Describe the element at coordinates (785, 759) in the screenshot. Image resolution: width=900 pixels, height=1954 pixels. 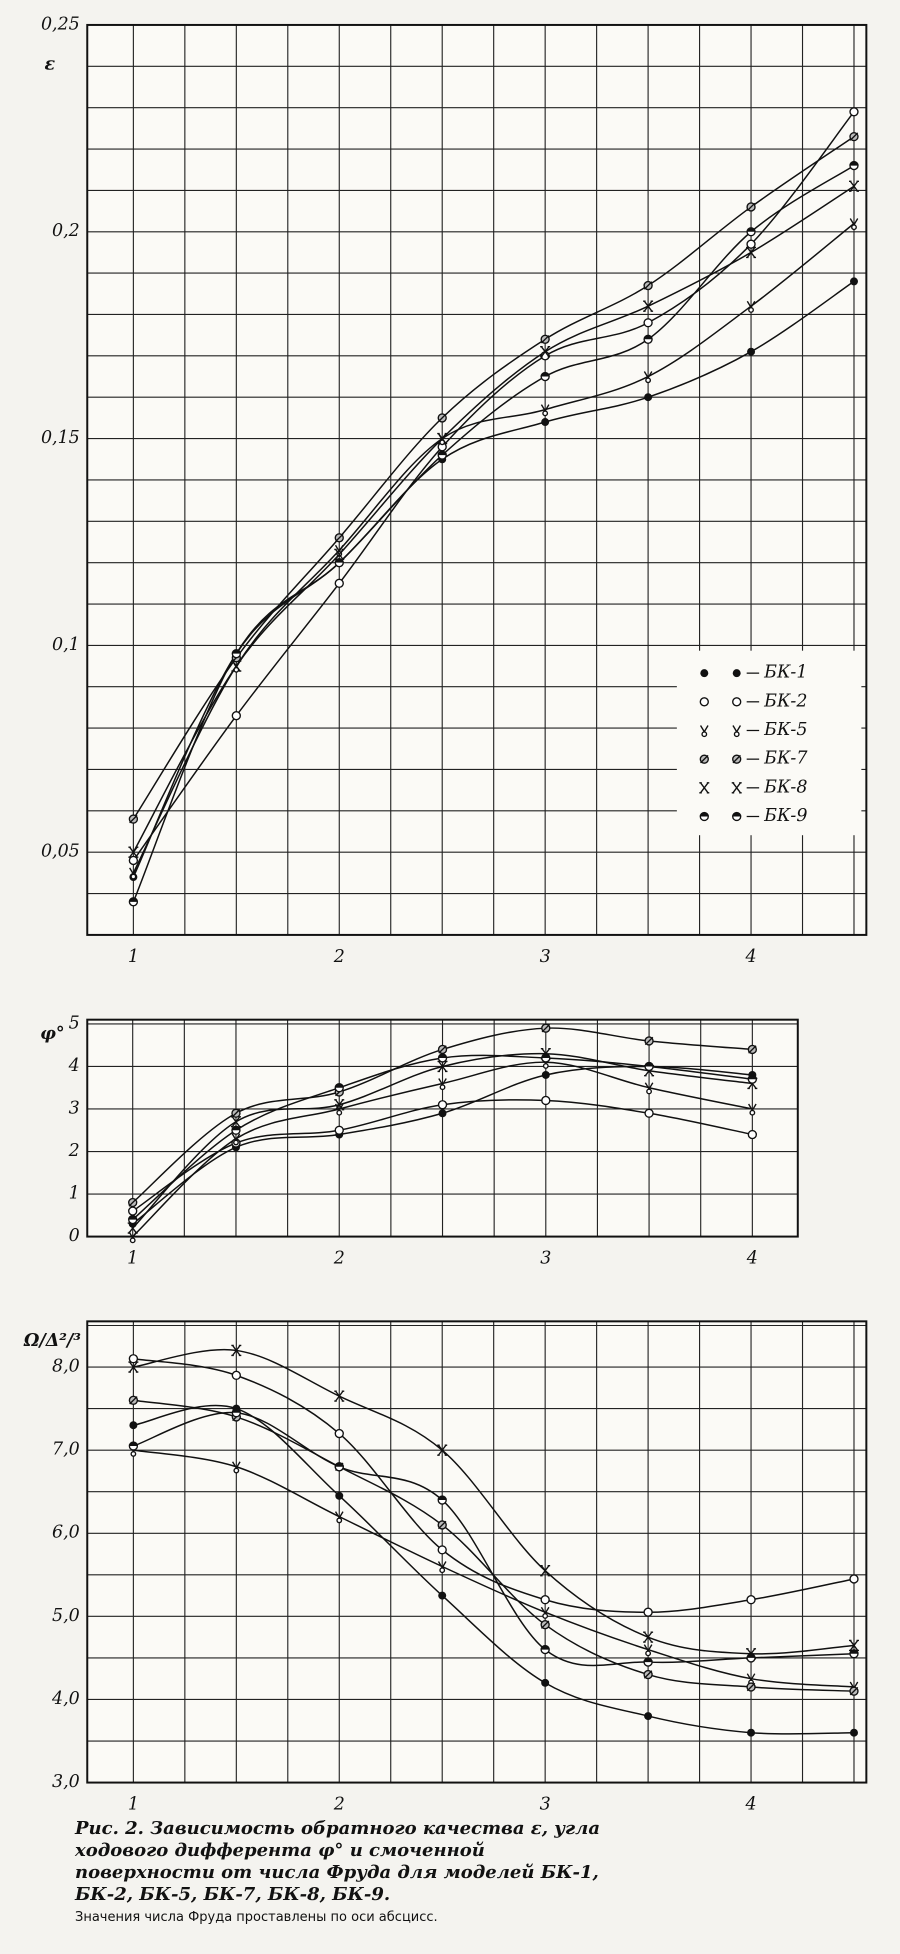
I see `legend-label: БК-7` at that location.